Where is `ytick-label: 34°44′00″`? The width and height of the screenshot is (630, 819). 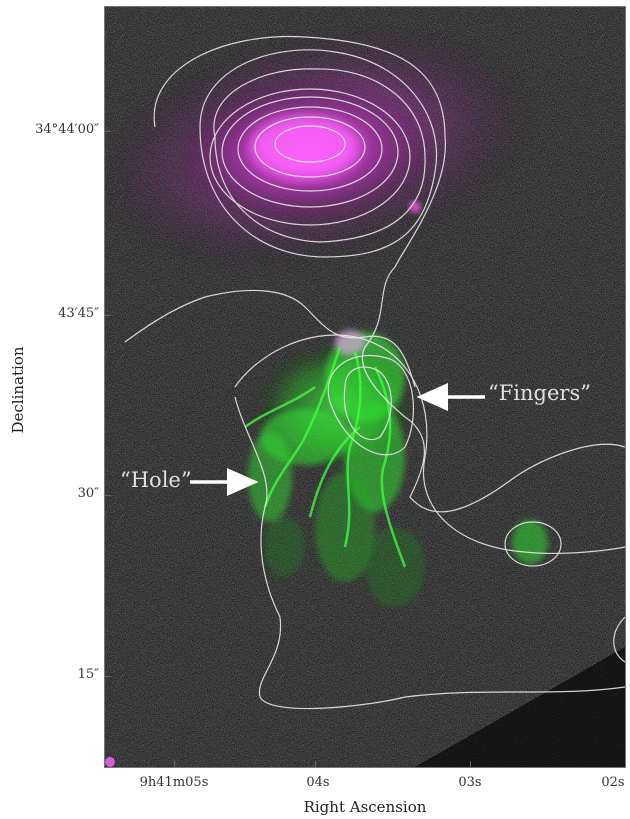
ytick-label: 34°44′00″ is located at coordinates (67, 129).